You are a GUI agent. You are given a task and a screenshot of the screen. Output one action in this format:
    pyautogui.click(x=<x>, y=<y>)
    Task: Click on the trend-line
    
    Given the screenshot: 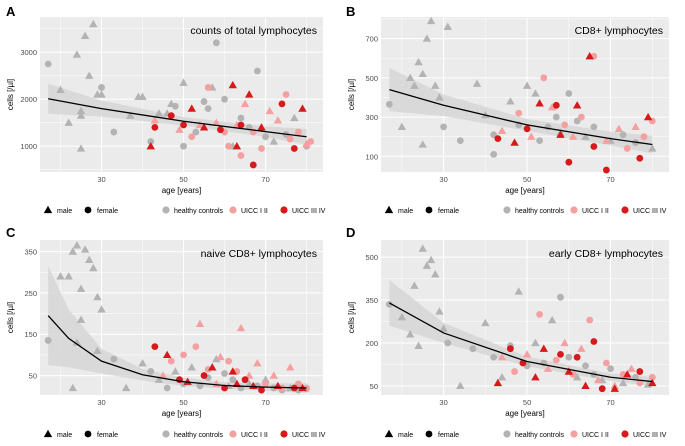 What is the action you would take?
    pyautogui.click(x=521, y=117)
    